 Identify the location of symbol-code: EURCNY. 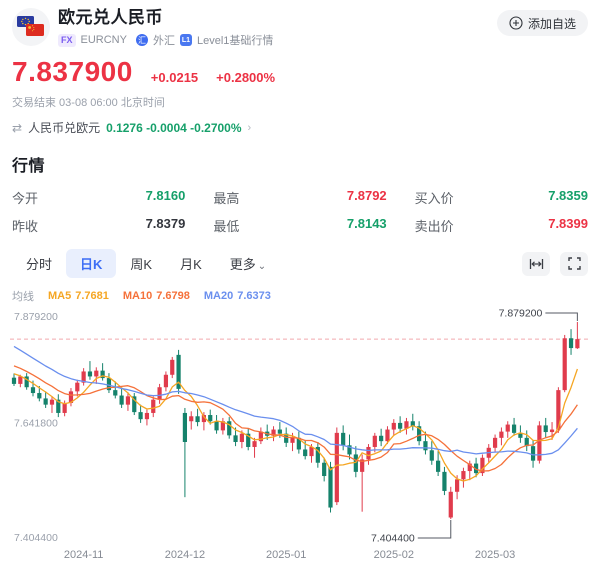
(103, 40).